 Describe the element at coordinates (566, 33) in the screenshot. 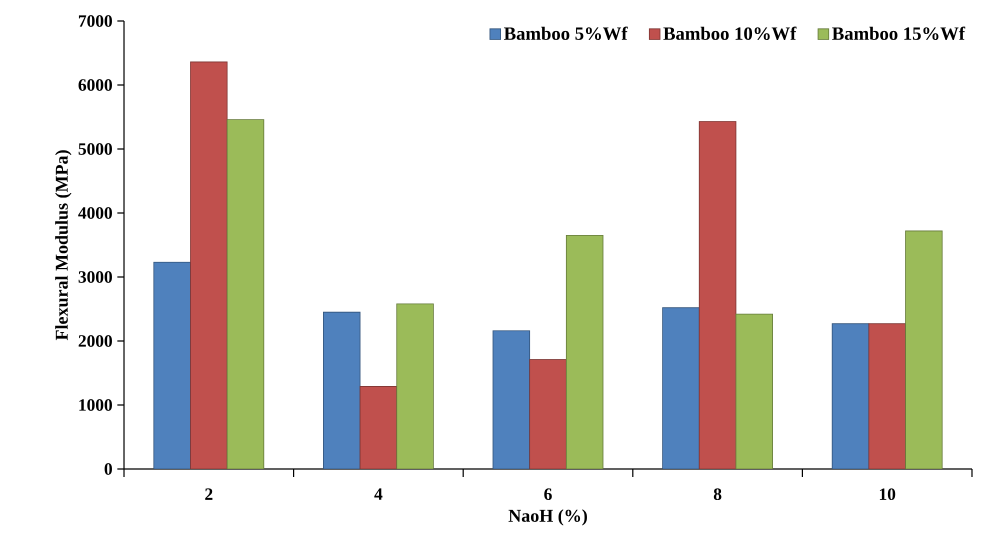

I see `legend-label: Bamboo 5%Wf` at that location.